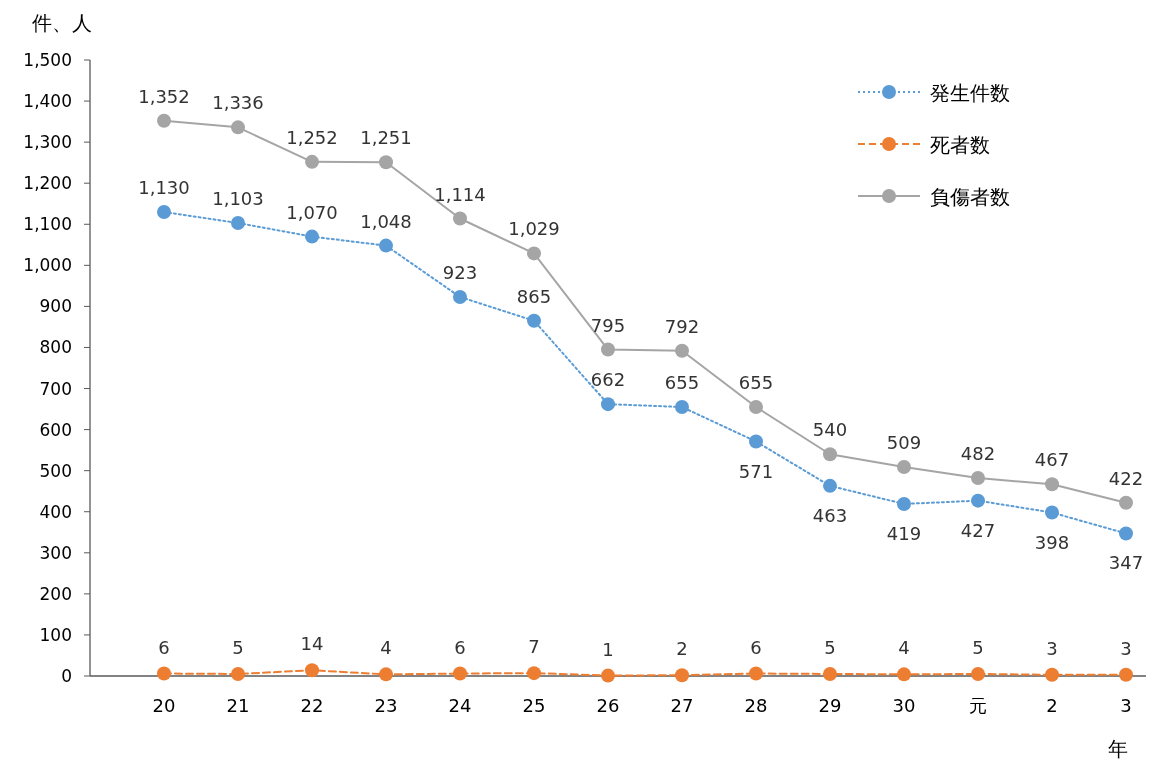  I want to click on data-label: 7, so click(534, 647).